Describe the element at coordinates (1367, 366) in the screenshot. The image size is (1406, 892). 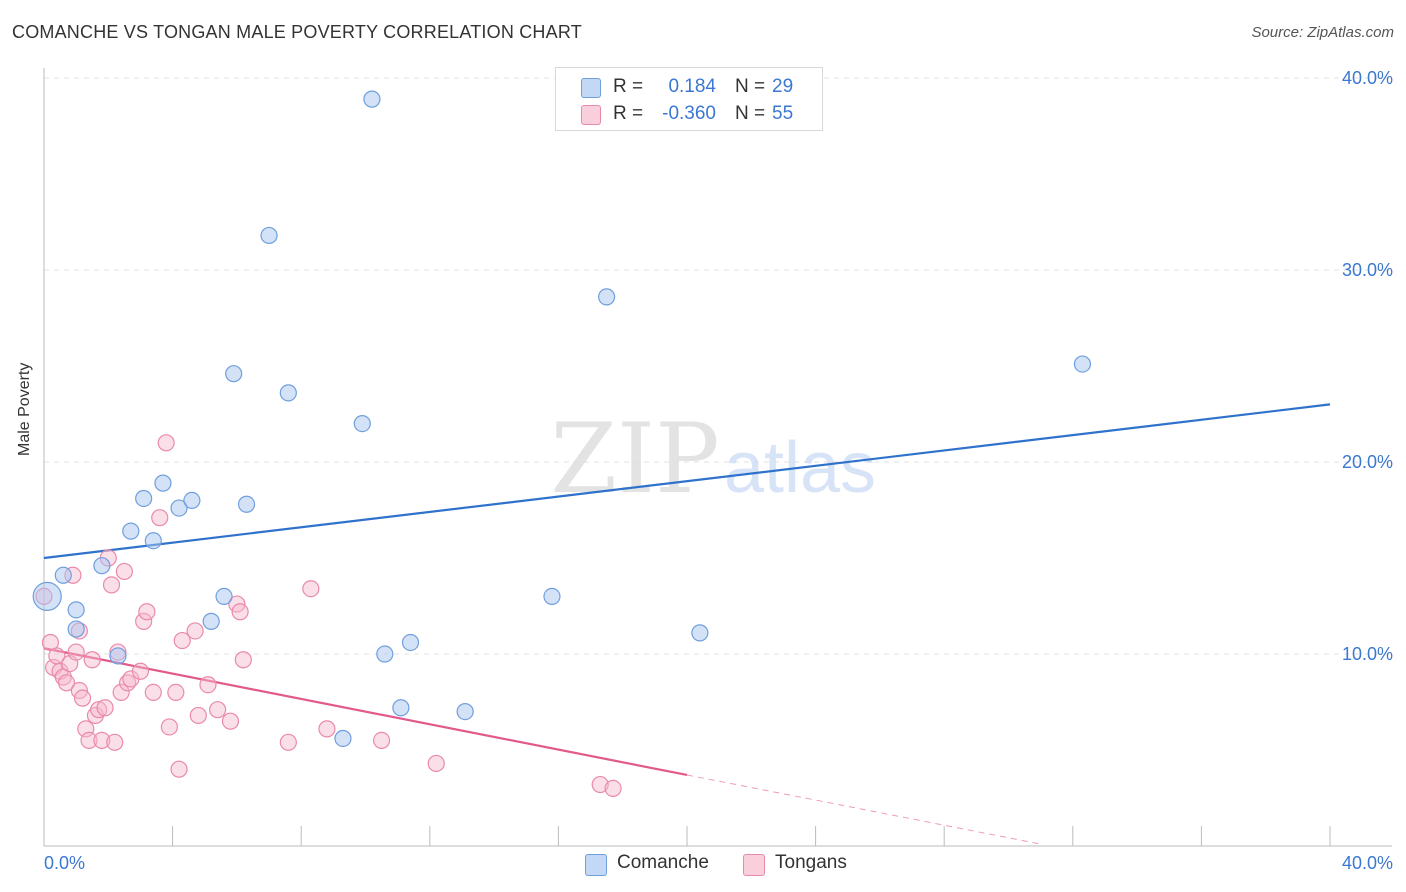
I see `y-tick-labels: 10.0% 20.0% 30.0% 40.0%` at that location.